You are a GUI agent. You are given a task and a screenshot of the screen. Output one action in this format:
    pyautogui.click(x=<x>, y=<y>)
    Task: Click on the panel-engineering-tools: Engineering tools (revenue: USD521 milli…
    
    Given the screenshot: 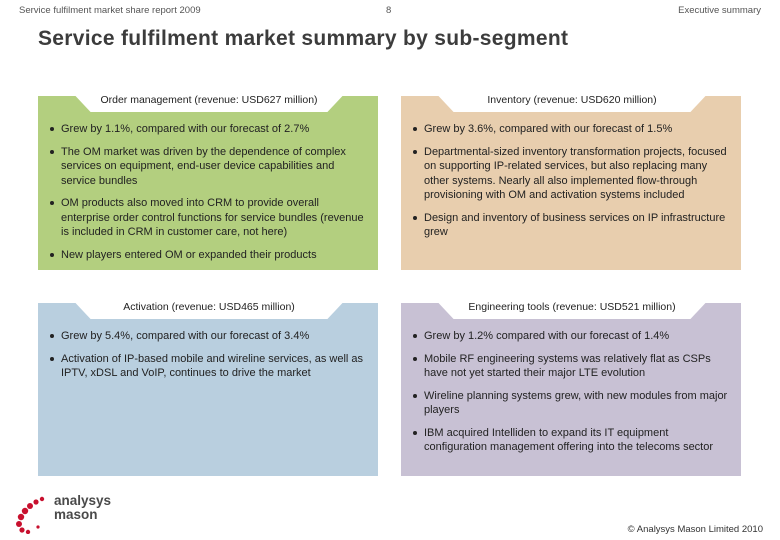 What is the action you would take?
    pyautogui.click(x=571, y=385)
    